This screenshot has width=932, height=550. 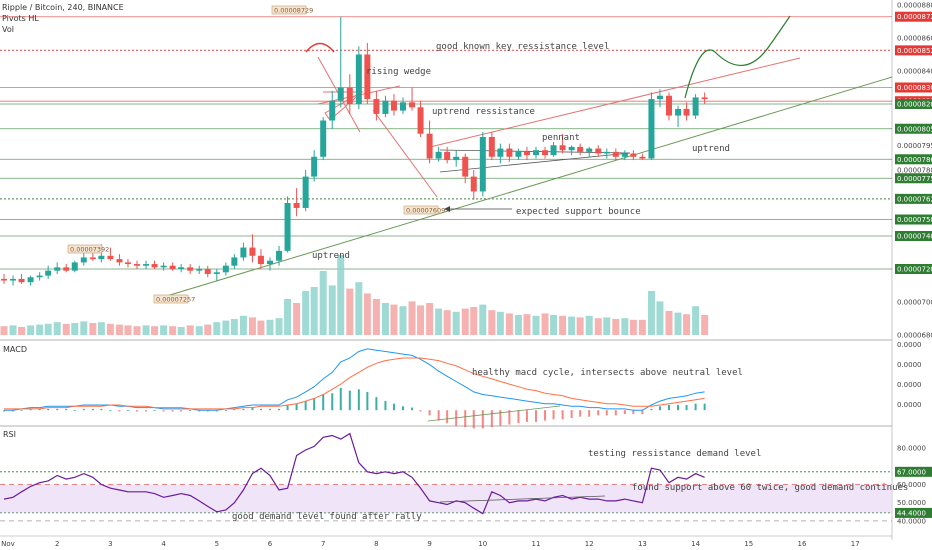 I want to click on price-tick-label-9: 0.00007950, so click(x=914, y=146).